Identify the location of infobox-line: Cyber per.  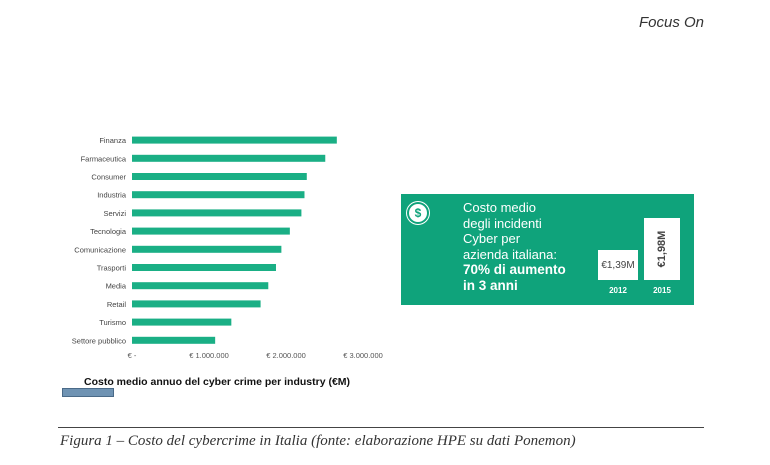
(492, 238).